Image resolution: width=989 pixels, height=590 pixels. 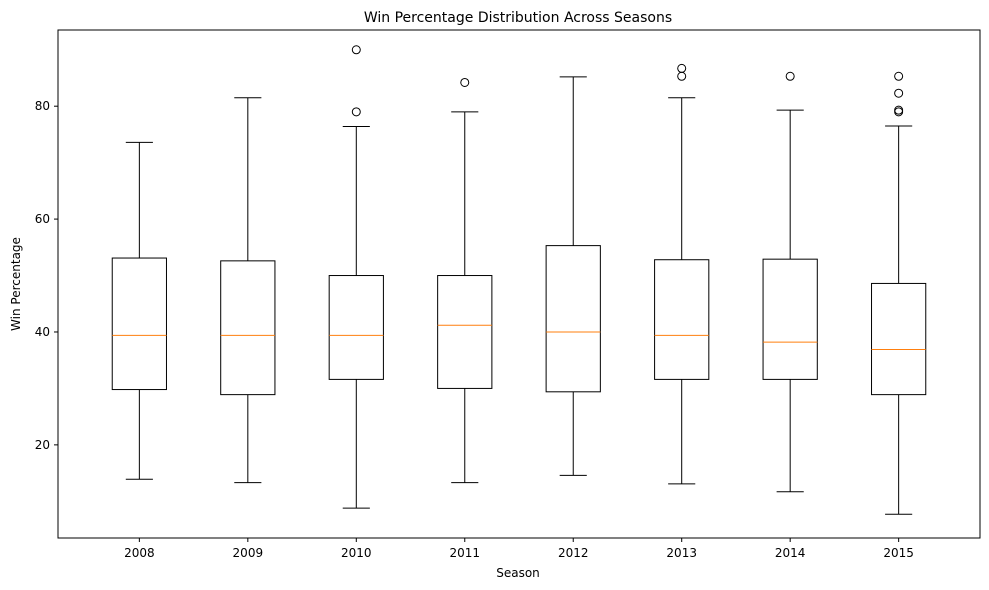 I want to click on box-group-2014, so click(x=790, y=282).